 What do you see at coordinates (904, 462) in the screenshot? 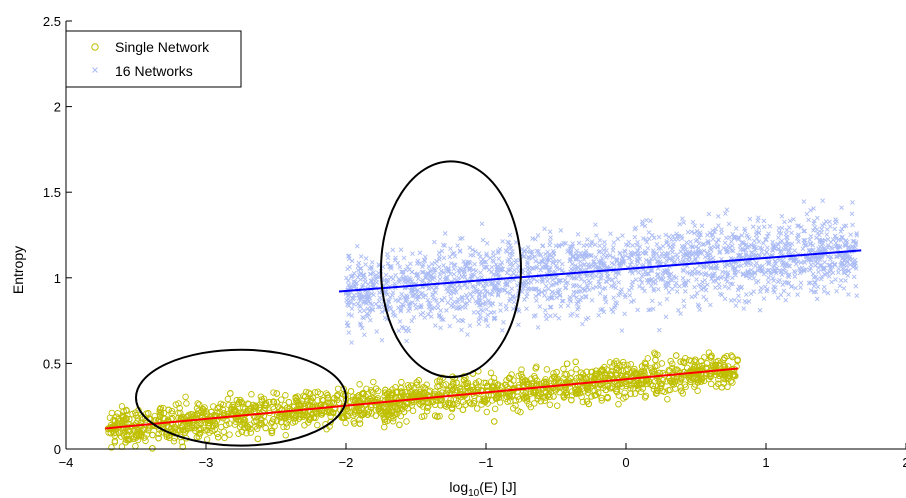
I see `x-tick-label: 2` at bounding box center [904, 462].